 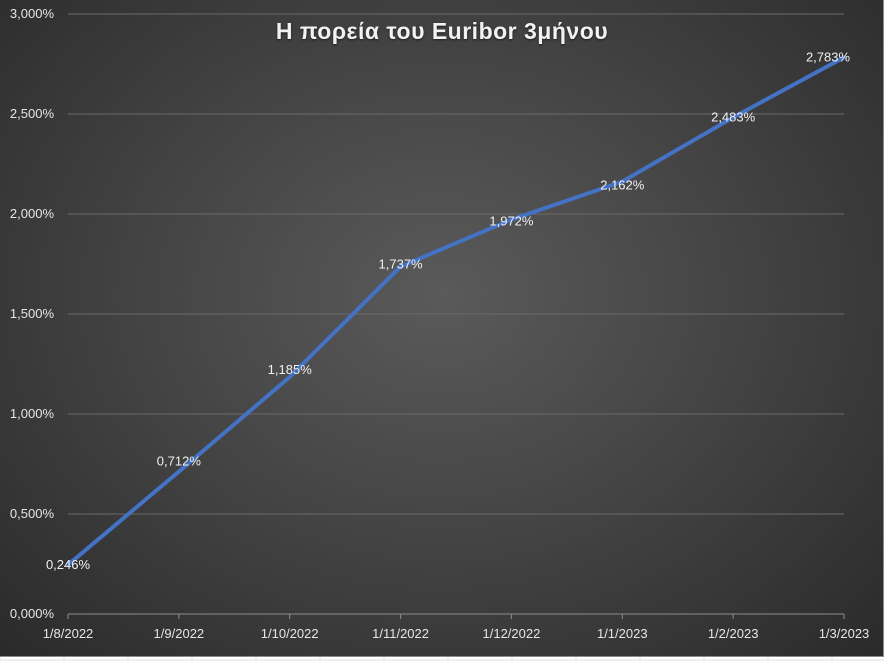 What do you see at coordinates (32, 513) in the screenshot?
I see `y-tick-label: 0,500%` at bounding box center [32, 513].